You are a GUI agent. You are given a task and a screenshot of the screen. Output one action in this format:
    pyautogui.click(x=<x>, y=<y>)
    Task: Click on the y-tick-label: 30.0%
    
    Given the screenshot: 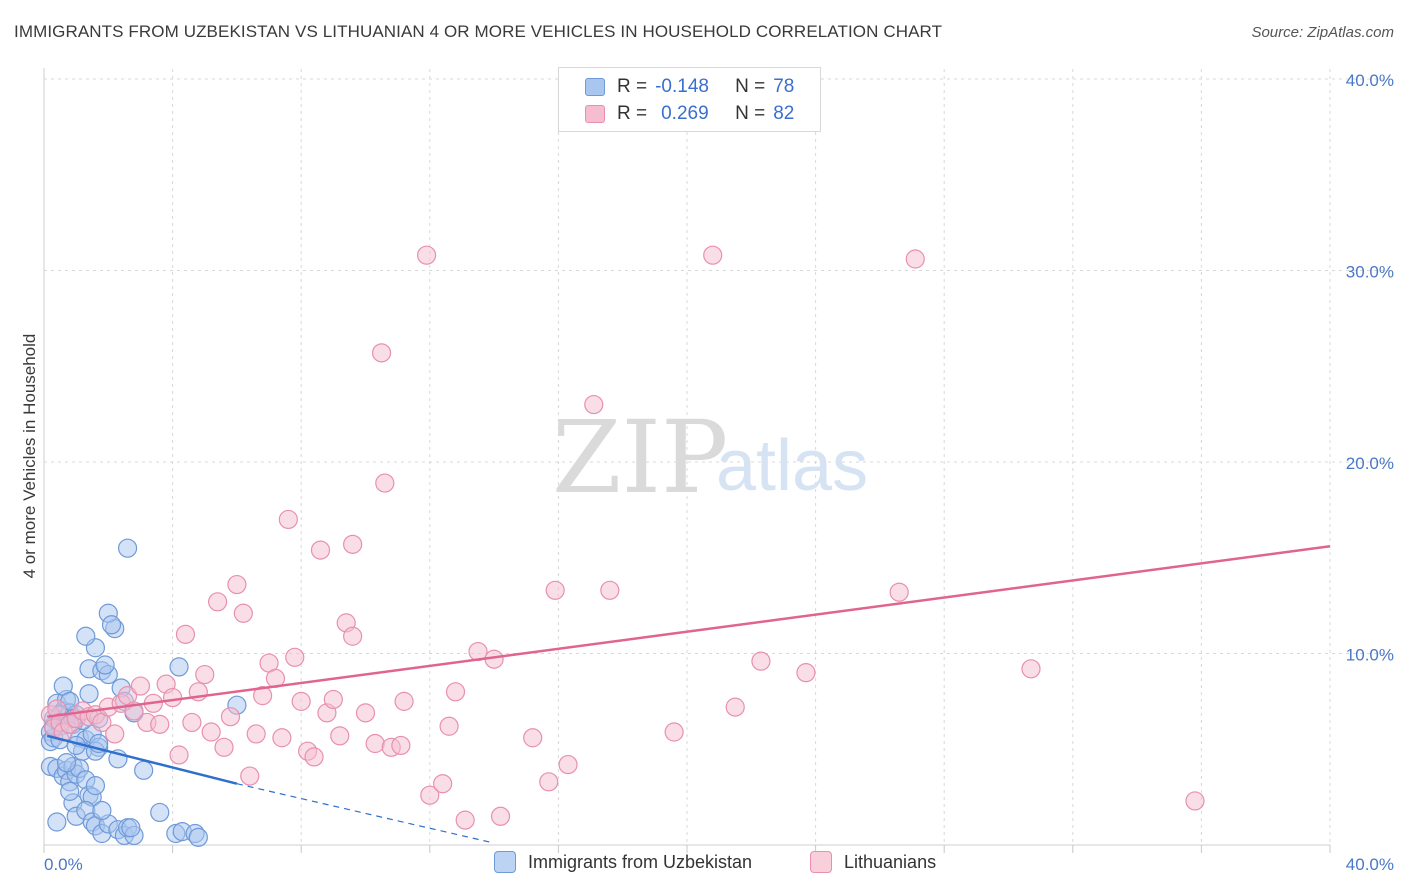 What is the action you would take?
    pyautogui.click(x=1370, y=272)
    